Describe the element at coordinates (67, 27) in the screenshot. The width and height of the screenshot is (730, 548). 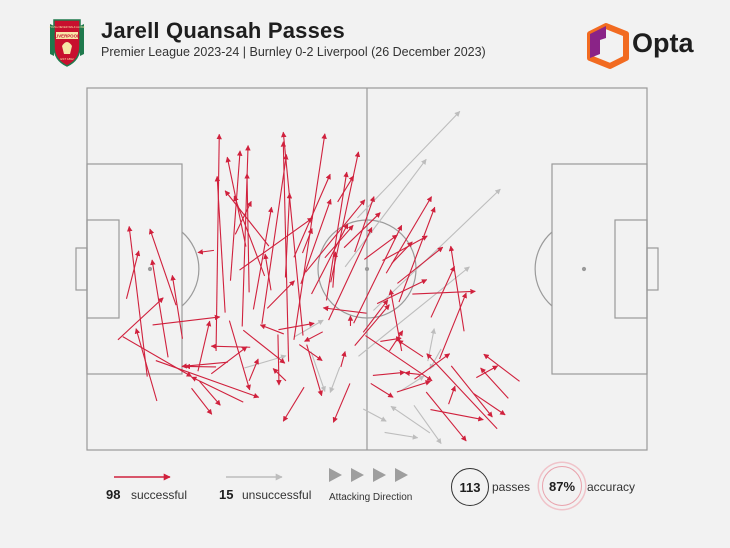
I see `crest-motto: YOU'LL NEVER WALK ALONE` at that location.